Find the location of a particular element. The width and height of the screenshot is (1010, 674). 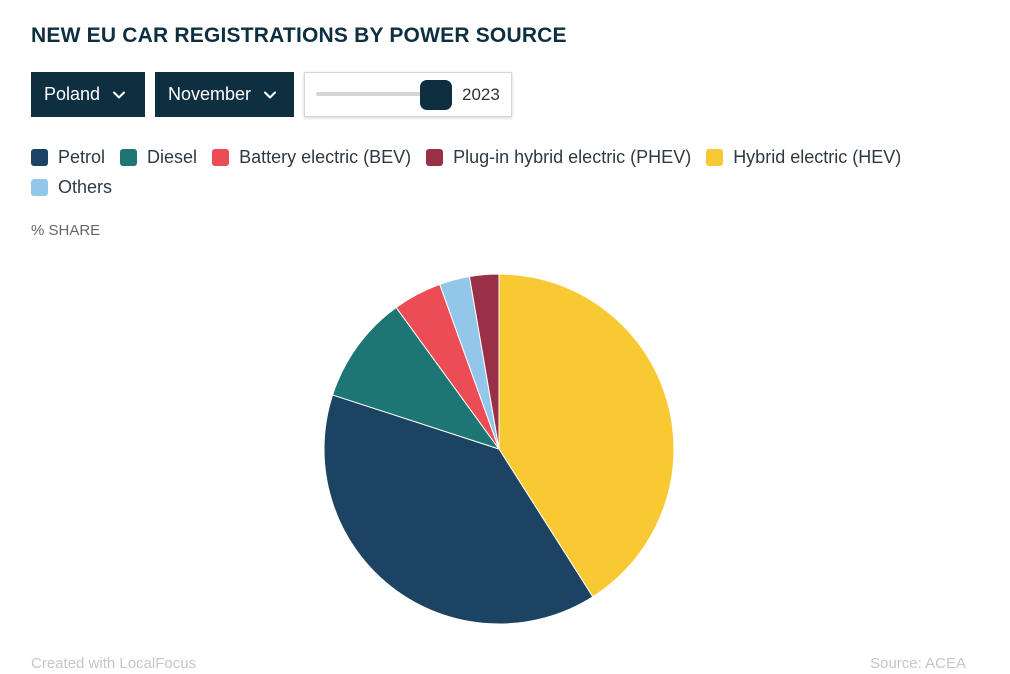

year-slider-value: 2023 is located at coordinates (481, 94).